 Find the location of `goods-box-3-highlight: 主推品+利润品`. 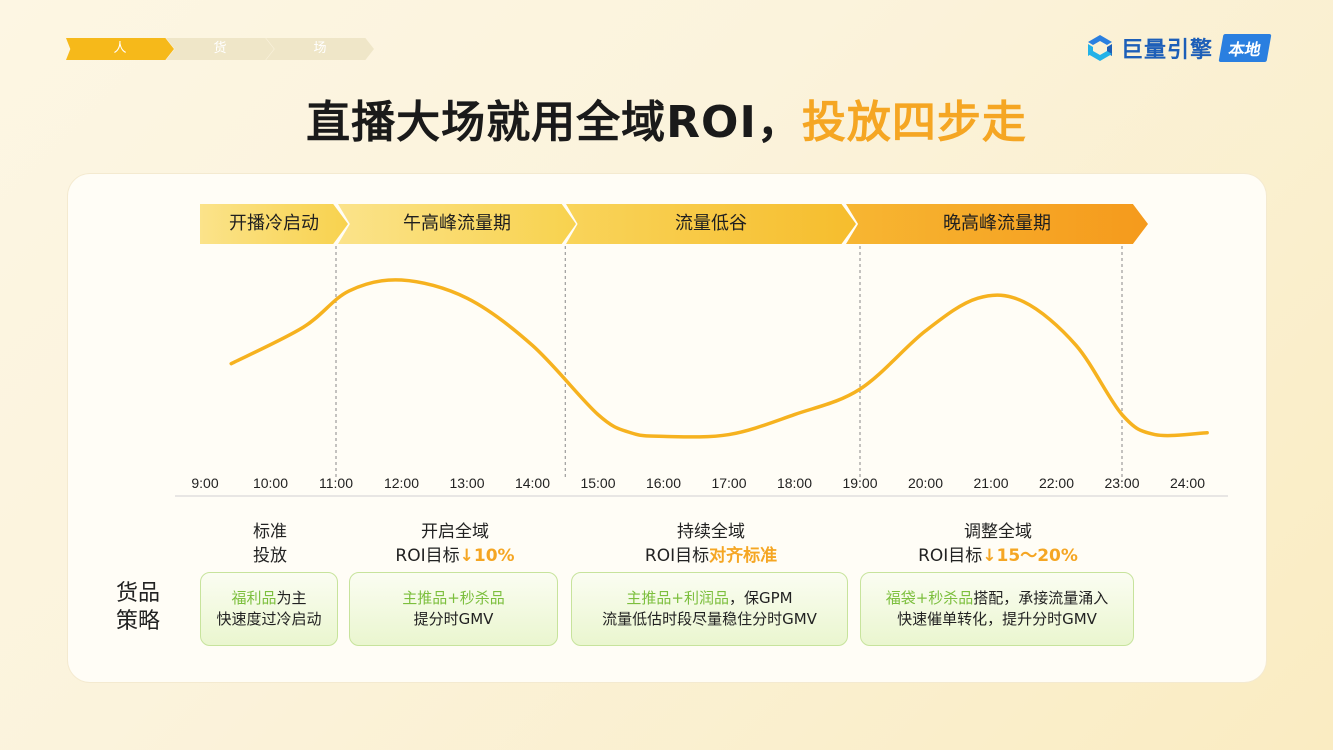

goods-box-3-highlight: 主推品+利润品 is located at coordinates (677, 598).